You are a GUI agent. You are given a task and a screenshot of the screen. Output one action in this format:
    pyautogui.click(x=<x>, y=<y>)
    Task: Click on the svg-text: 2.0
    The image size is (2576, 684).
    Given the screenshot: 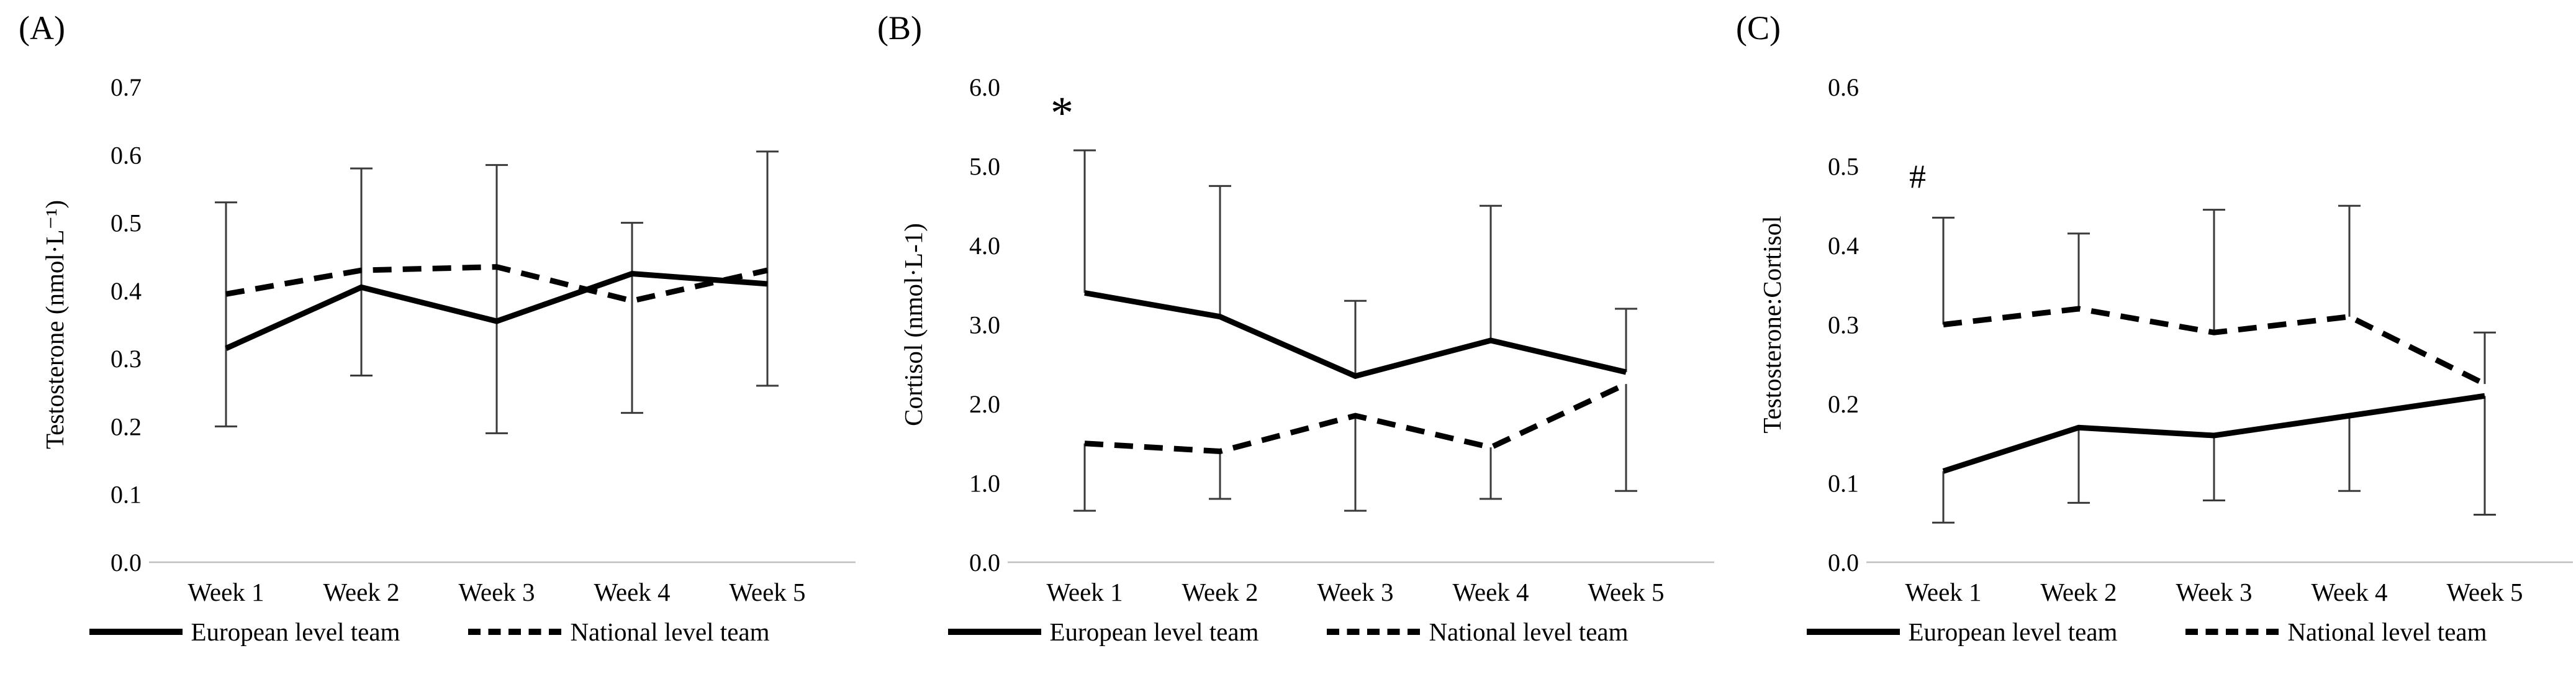 What is the action you would take?
    pyautogui.click(x=984, y=404)
    